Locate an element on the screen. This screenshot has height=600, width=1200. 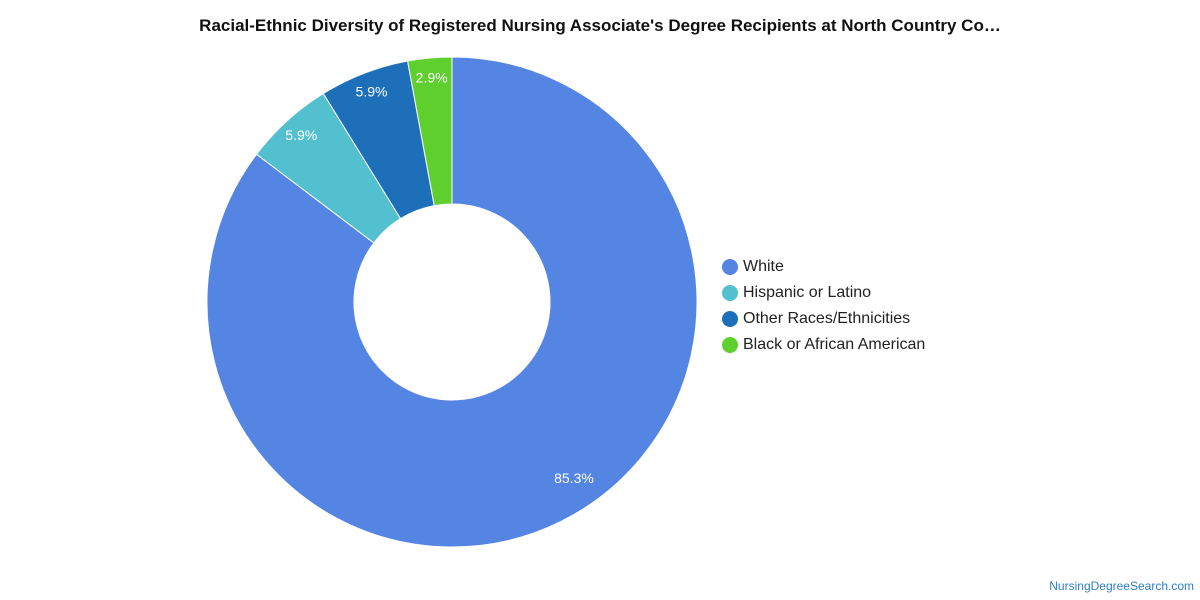
slice-label-hispanic-or-latino: 5.9% is located at coordinates (301, 135).